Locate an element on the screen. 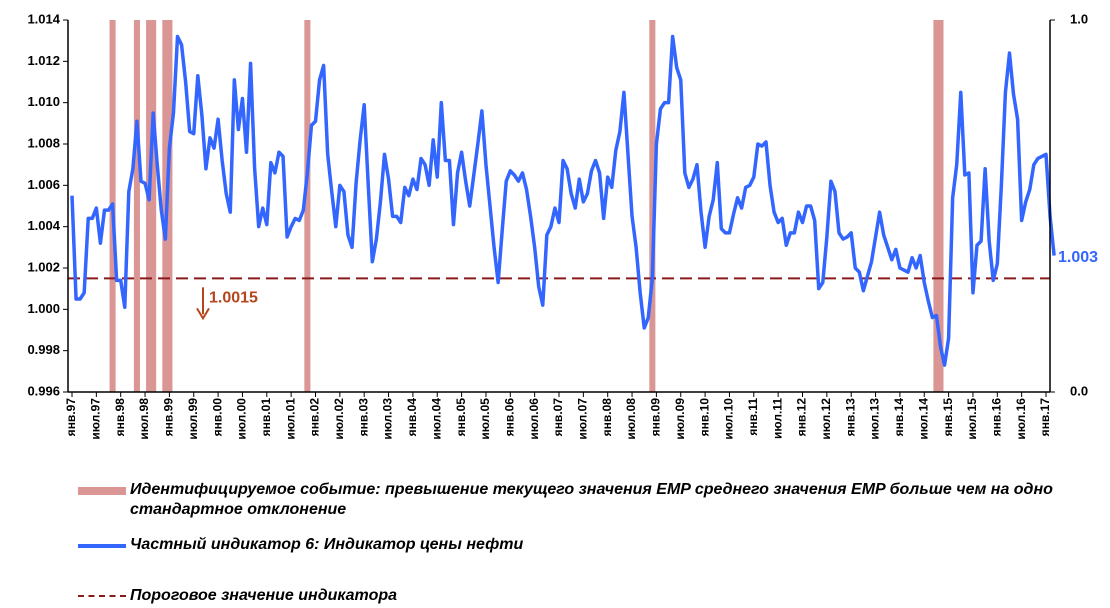 Image resolution: width=1110 pixels, height=608 pixels. x-tick-label: июл.00 is located at coordinates (242, 419).